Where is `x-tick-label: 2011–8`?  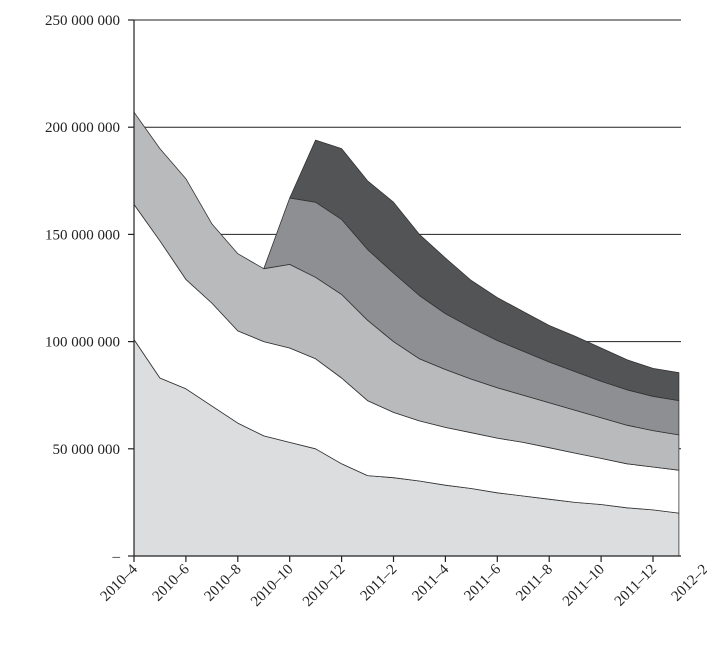
x-tick-label: 2011–8 is located at coordinates (534, 583).